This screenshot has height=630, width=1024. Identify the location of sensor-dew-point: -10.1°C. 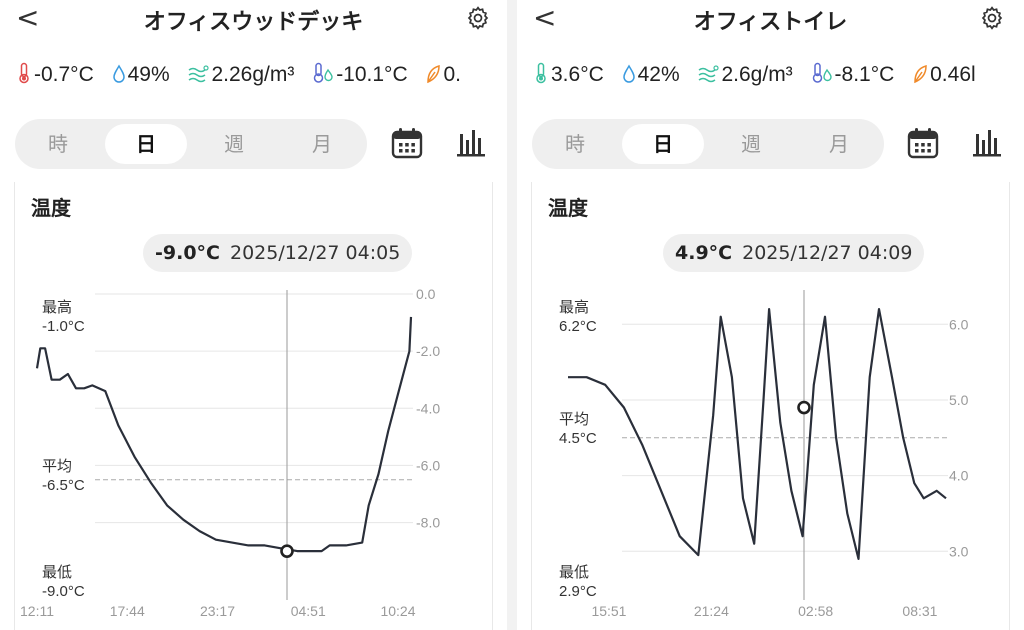
(360, 74).